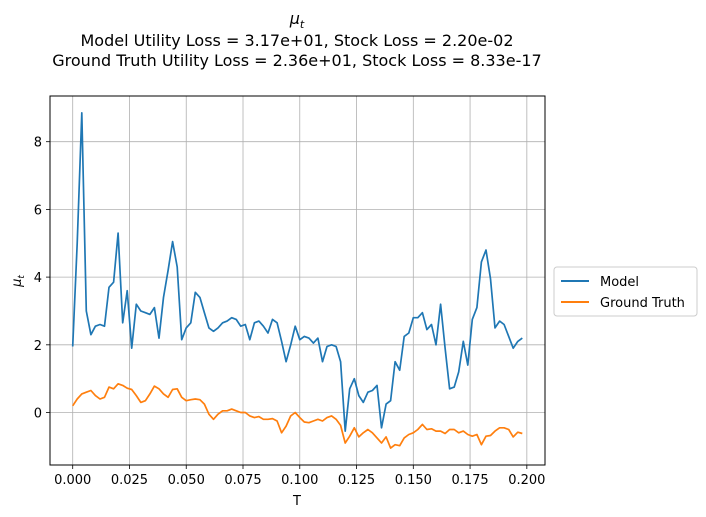 The image size is (706, 517). What do you see at coordinates (72, 480) in the screenshot?
I see `x-tick-label: 0.000` at bounding box center [72, 480].